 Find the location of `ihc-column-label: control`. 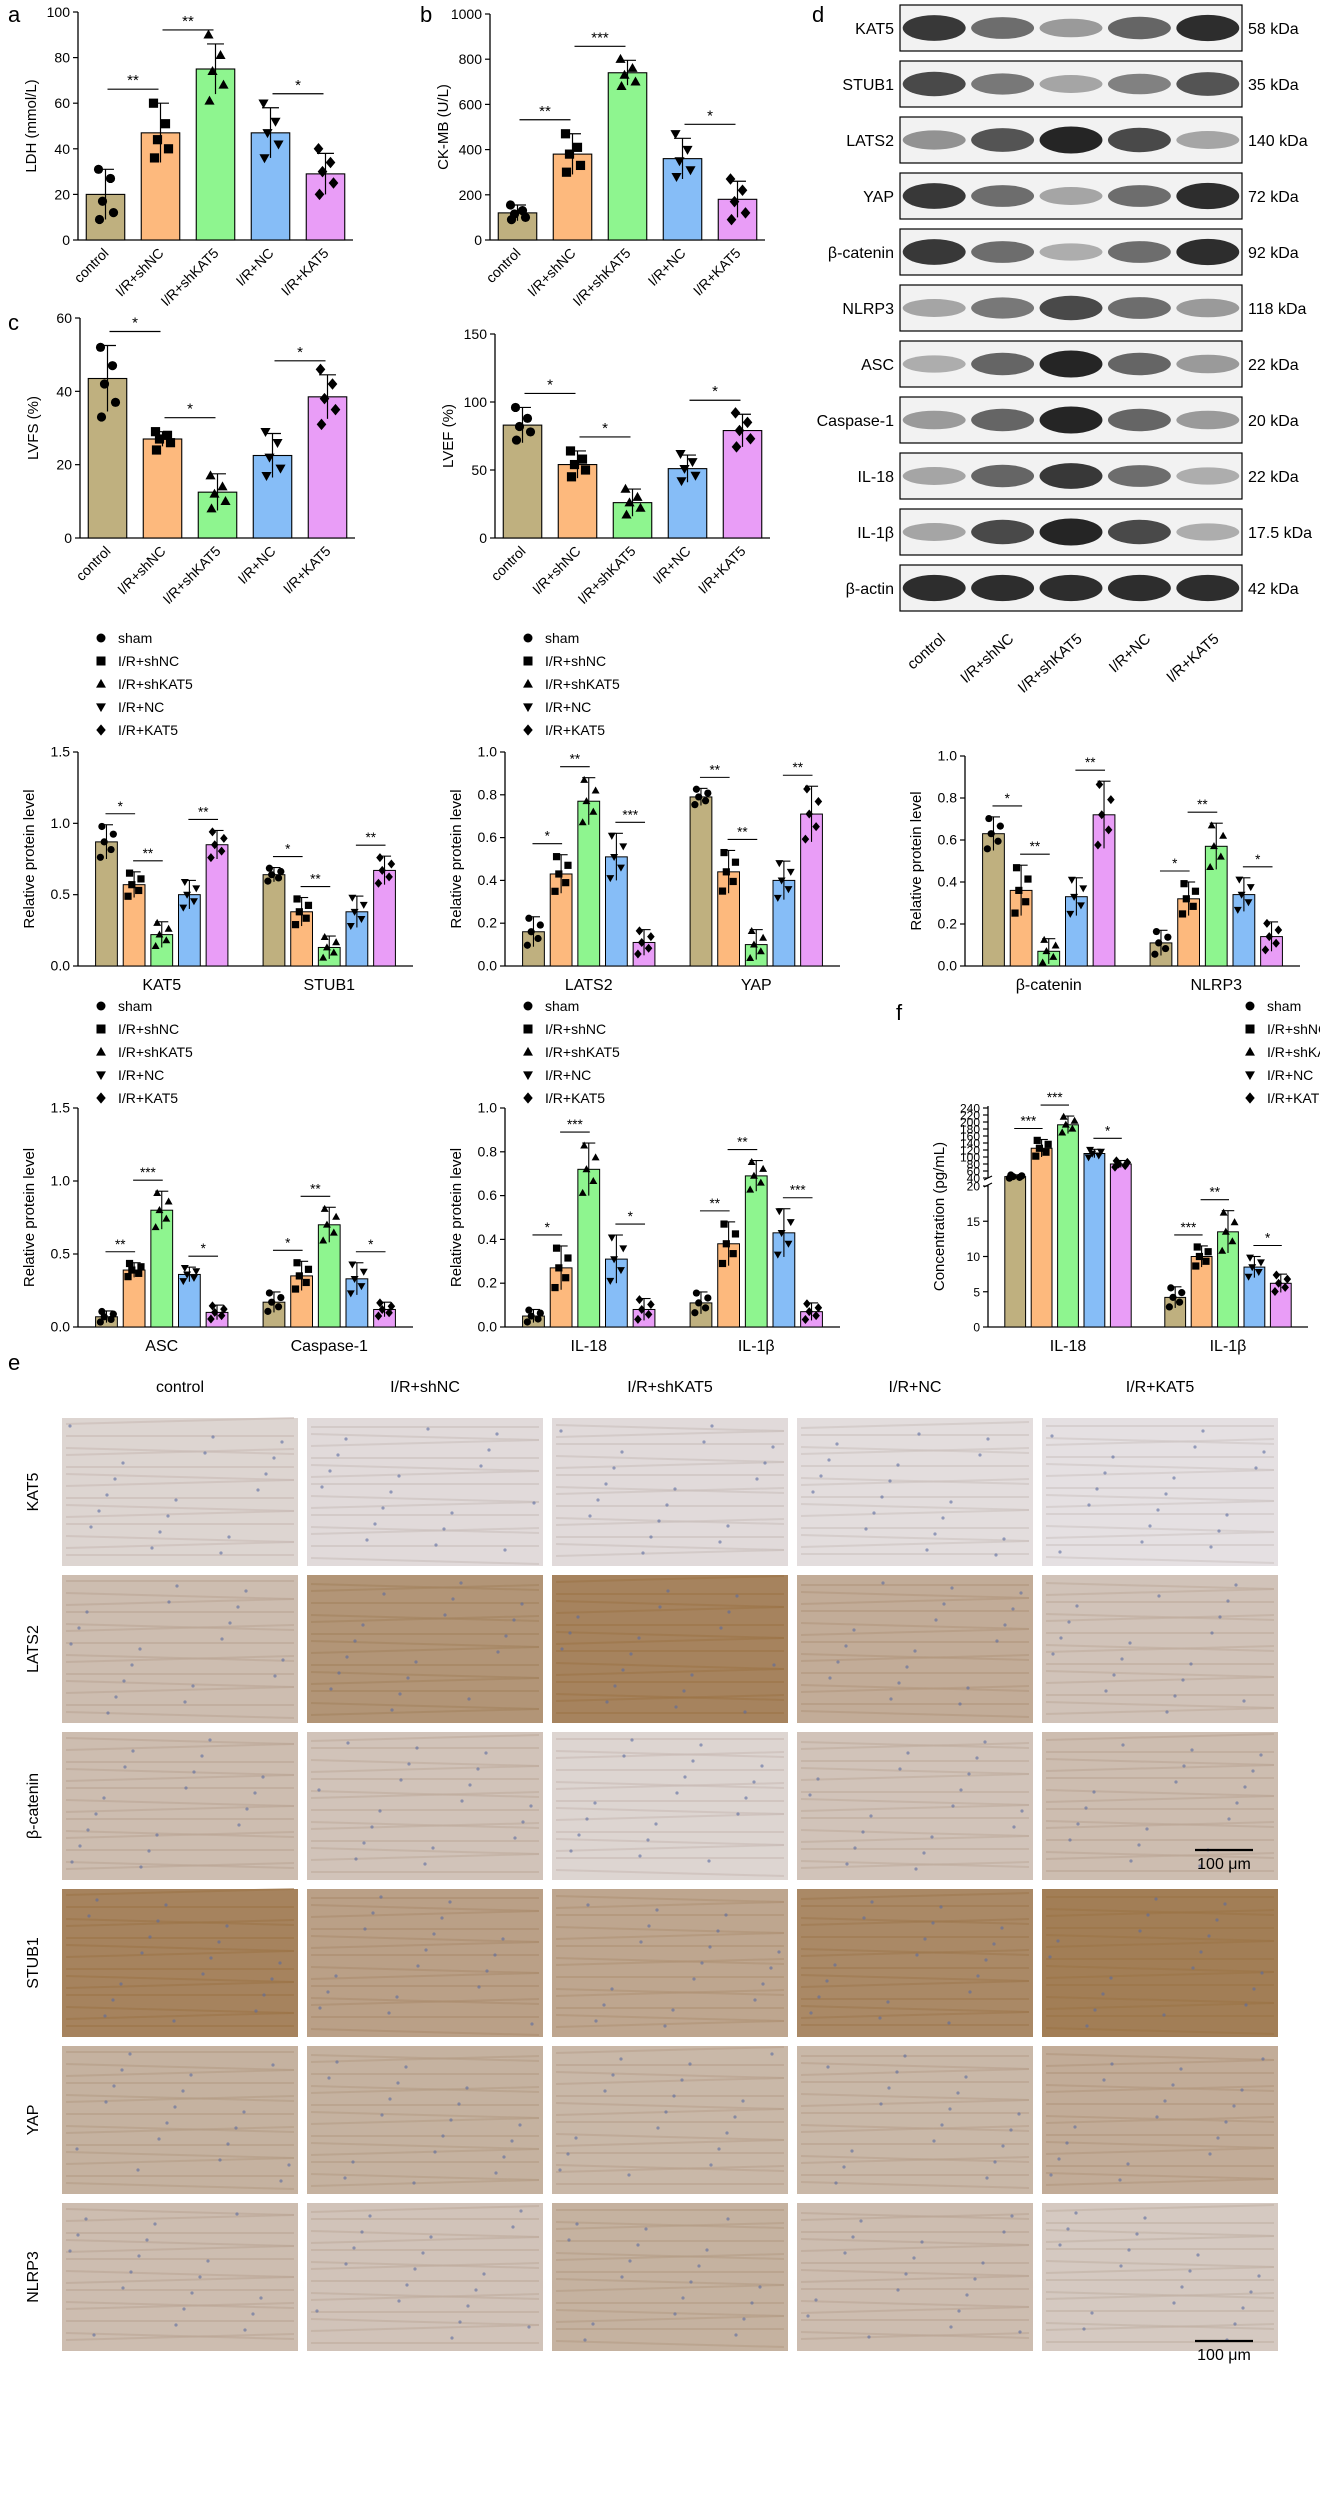

ihc-column-label: control is located at coordinates (180, 1387).